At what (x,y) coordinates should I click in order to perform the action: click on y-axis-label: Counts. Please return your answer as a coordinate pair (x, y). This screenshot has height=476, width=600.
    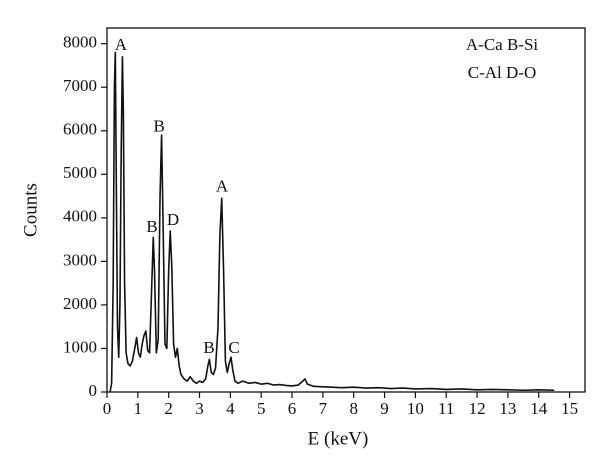
    Looking at the image, I should click on (30, 210).